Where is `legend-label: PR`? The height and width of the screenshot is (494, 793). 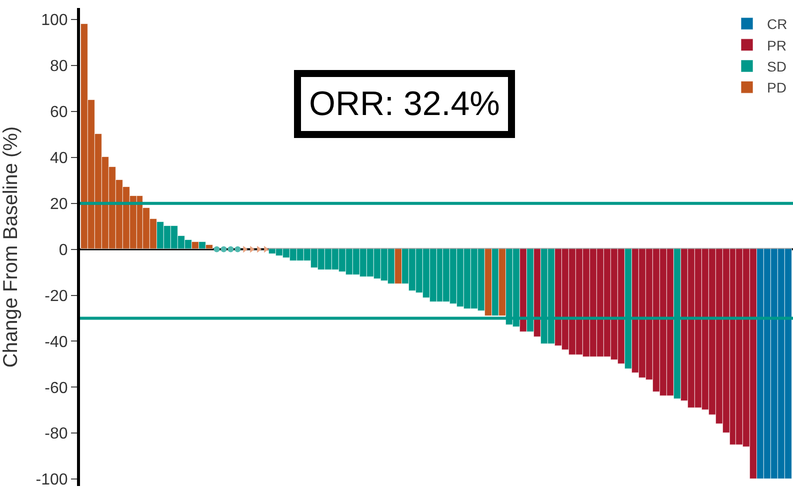 legend-label: PR is located at coordinates (776, 45).